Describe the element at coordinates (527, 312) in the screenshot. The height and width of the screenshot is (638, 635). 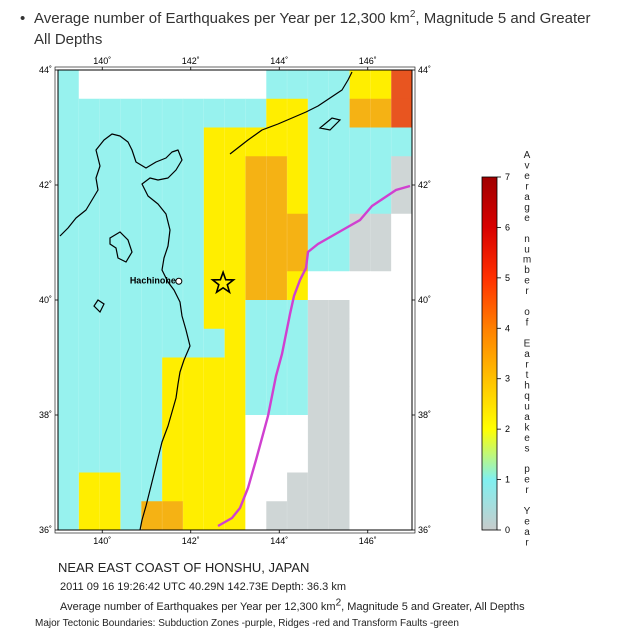
I see `colorbar-label-char: o` at that location.